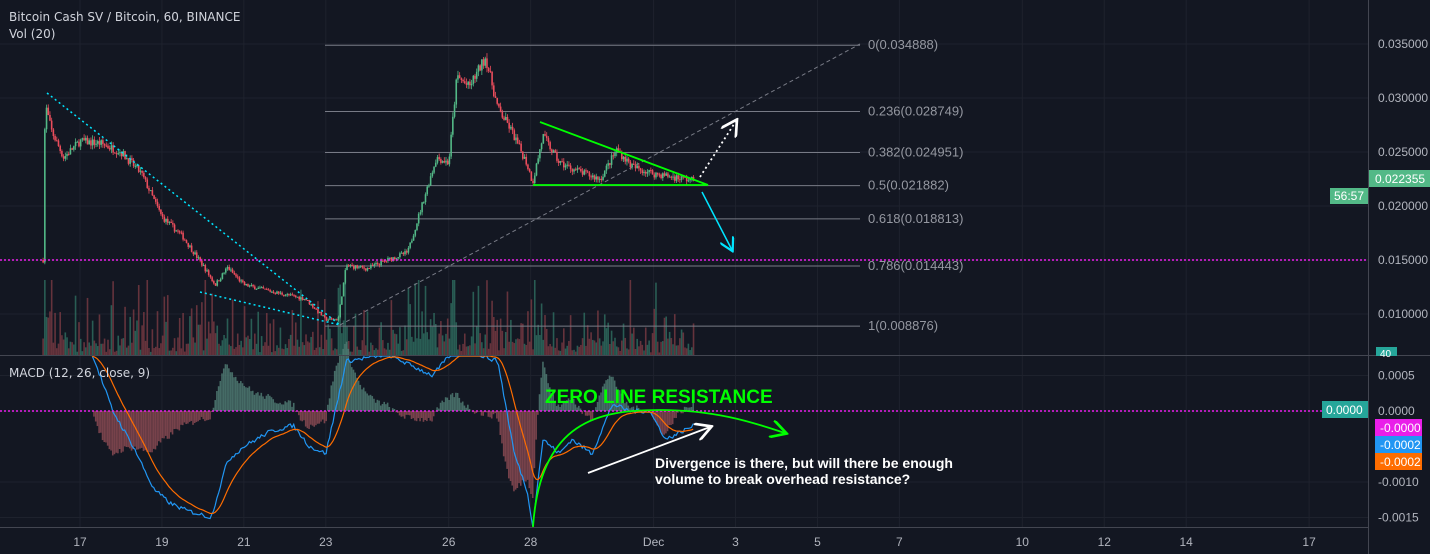  What do you see at coordinates (1187, 542) in the screenshot?
I see `time-tick-label: 14` at bounding box center [1187, 542].